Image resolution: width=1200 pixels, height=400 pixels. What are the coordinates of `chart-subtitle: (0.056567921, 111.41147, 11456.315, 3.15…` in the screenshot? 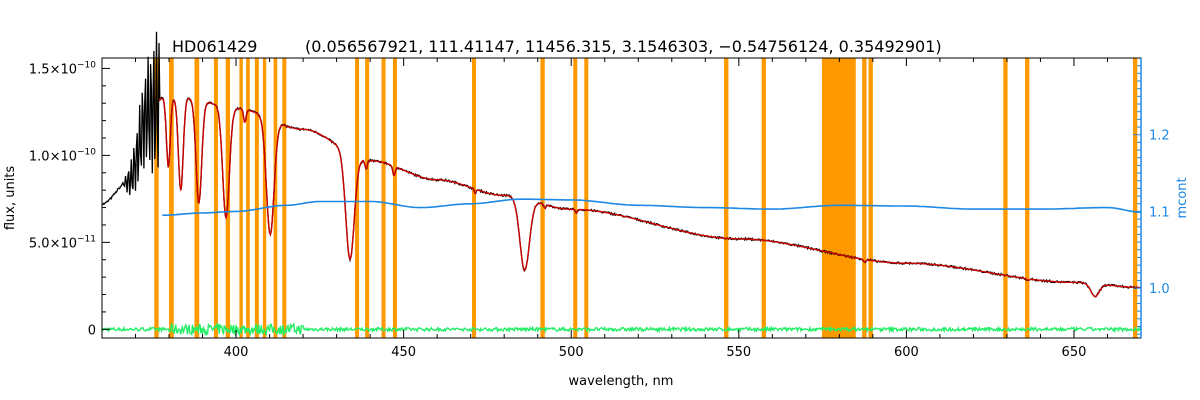 It's located at (623, 46).